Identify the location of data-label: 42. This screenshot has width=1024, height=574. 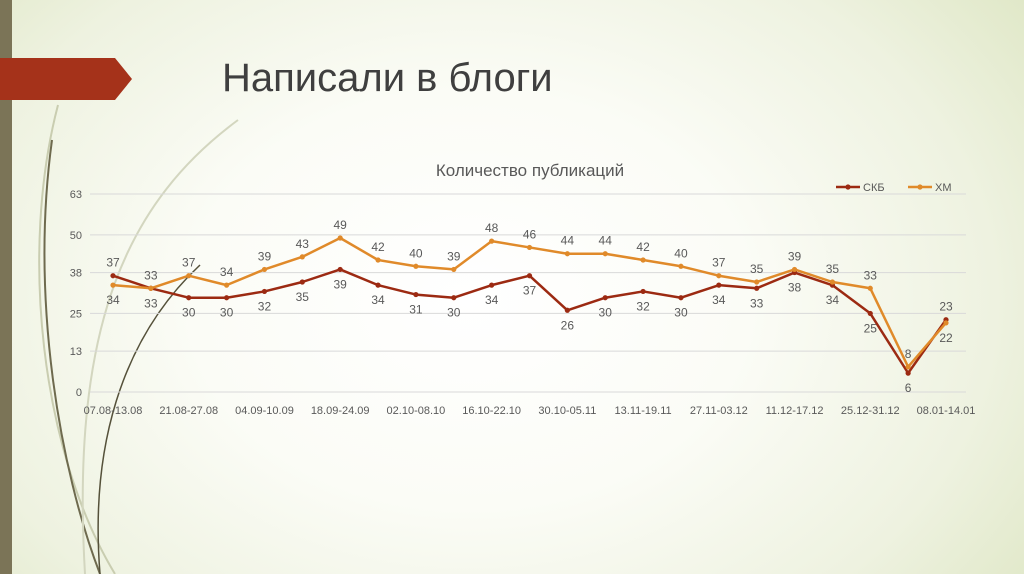
(378, 247).